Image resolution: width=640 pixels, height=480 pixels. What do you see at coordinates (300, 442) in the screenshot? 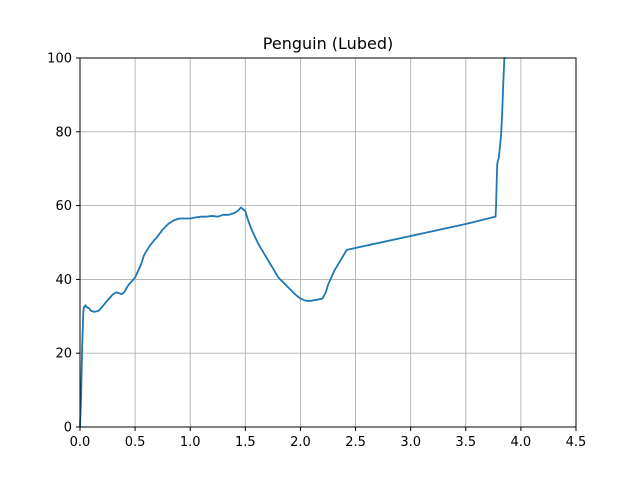
I see `x-tick-label: 2.0` at bounding box center [300, 442].